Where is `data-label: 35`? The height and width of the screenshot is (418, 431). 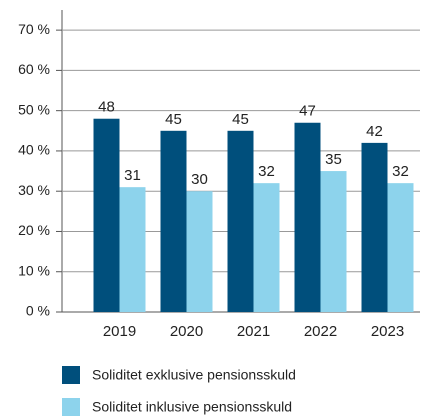
data-label: 35 is located at coordinates (333, 159).